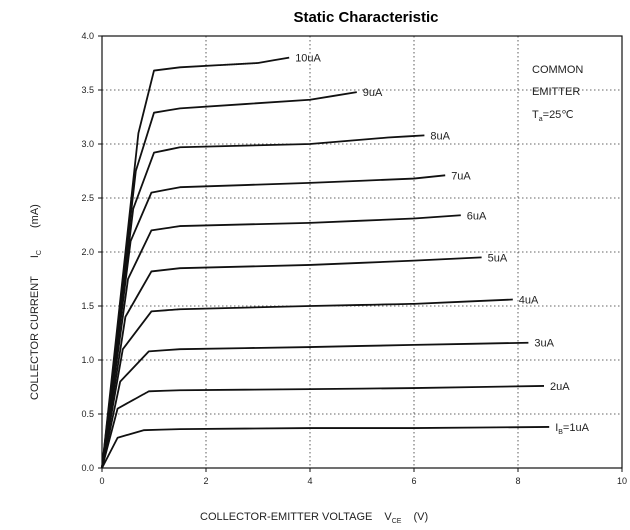  What do you see at coordinates (517, 481) in the screenshot?
I see `x-tick-label: 8` at bounding box center [517, 481].